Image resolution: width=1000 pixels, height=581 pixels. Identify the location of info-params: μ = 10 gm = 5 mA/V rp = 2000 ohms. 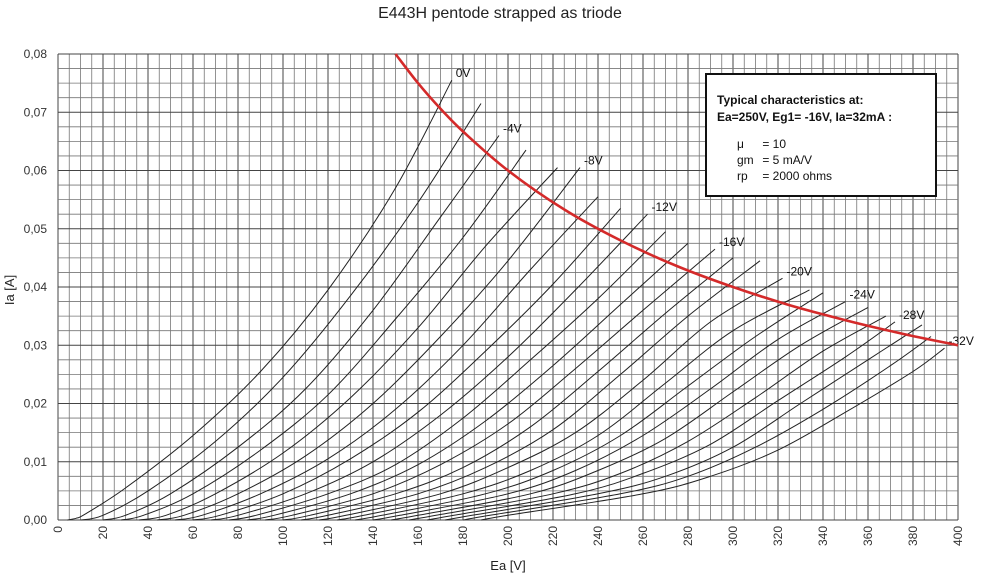
(826, 160).